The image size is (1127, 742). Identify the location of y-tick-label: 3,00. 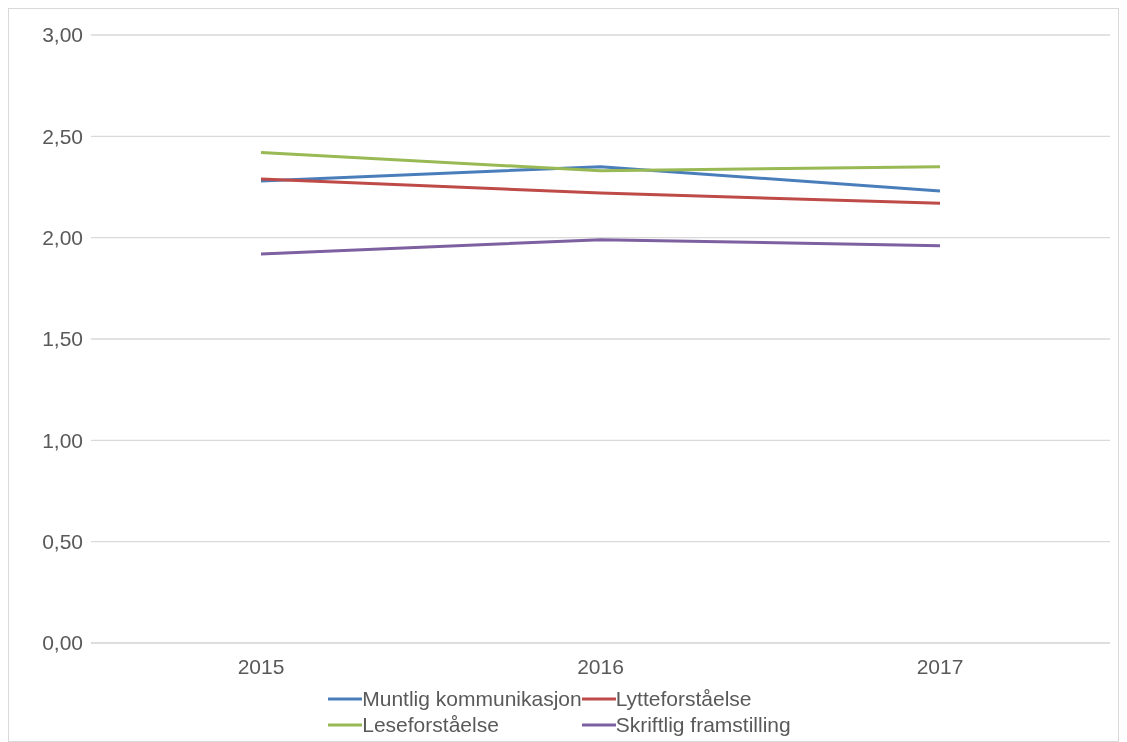
(62, 35).